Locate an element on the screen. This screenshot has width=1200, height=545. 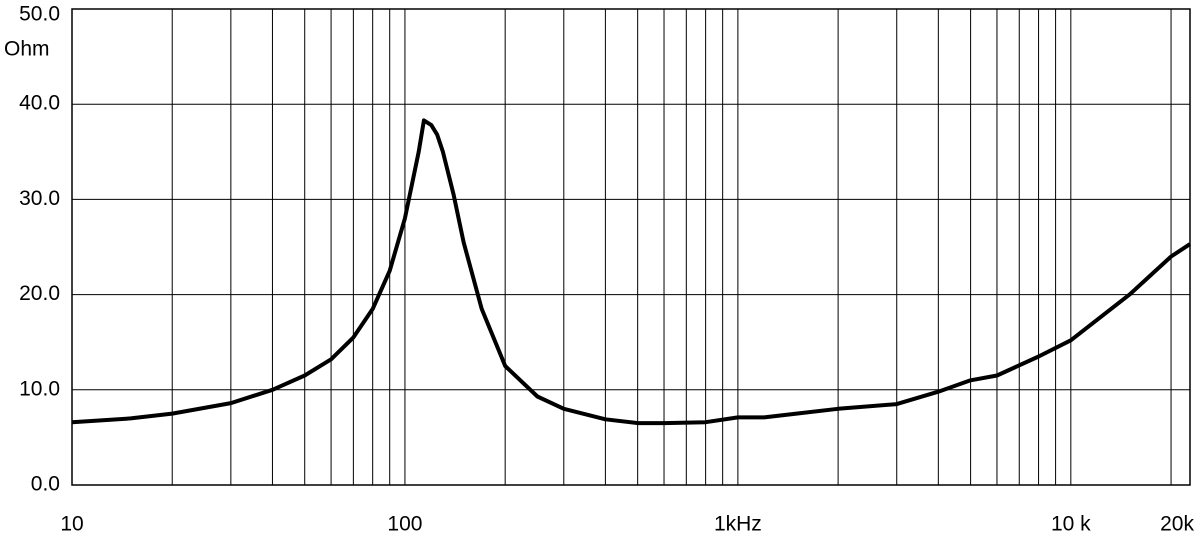
x-tick-label: 100 is located at coordinates (404, 524).